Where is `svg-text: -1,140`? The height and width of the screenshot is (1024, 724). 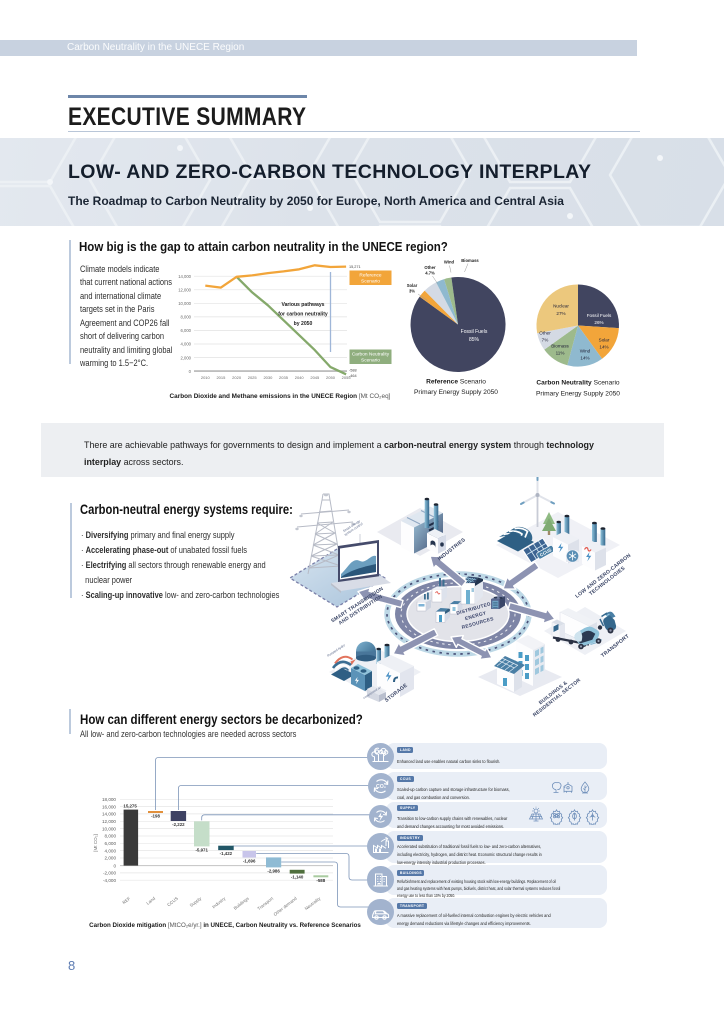 svg-text: -1,140 is located at coordinates (297, 877).